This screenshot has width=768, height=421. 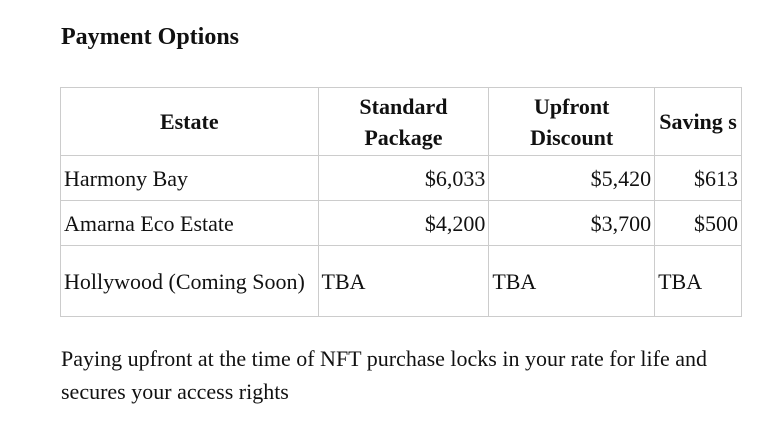 I want to click on header-savings: Saving s, so click(x=698, y=121).